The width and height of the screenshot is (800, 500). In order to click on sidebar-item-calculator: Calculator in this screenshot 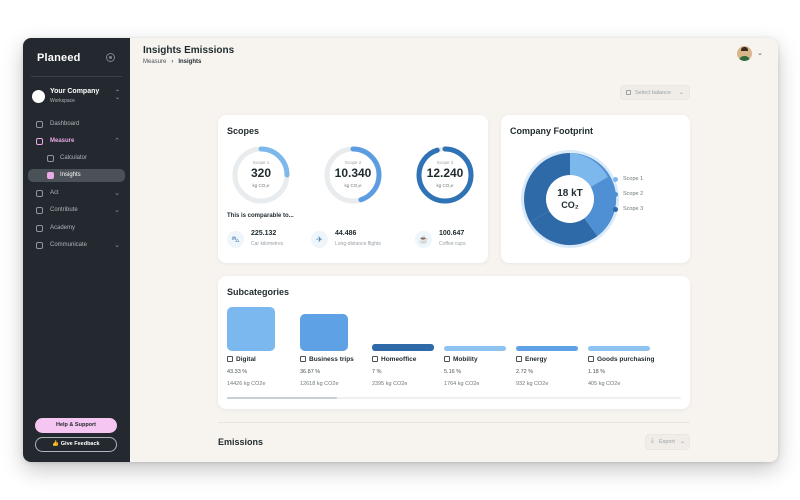, I will do `click(76, 158)`.